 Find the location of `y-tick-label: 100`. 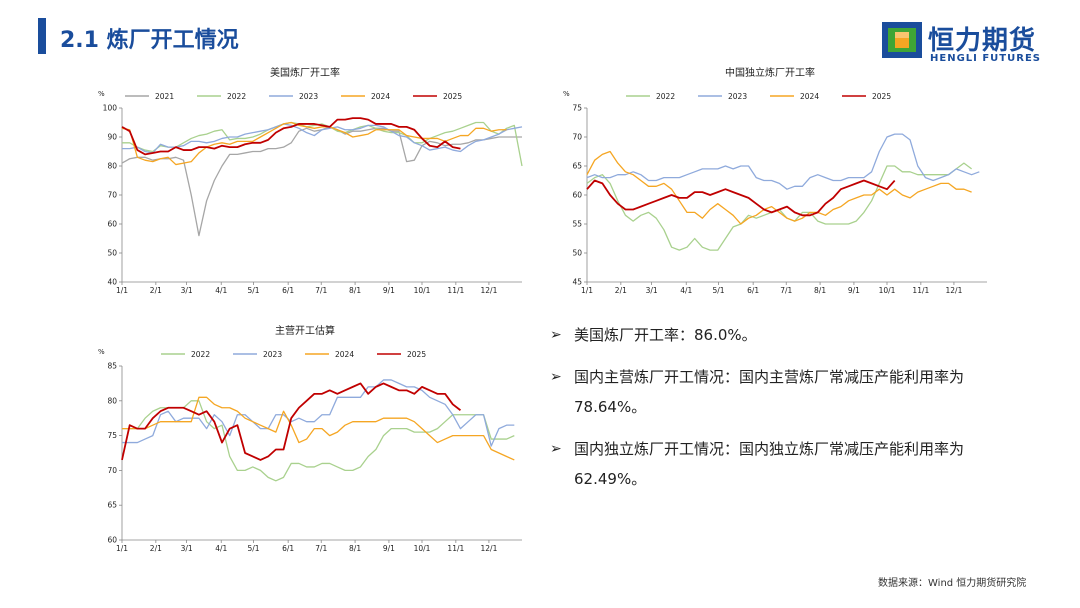

y-tick-label: 100 is located at coordinates (110, 108).